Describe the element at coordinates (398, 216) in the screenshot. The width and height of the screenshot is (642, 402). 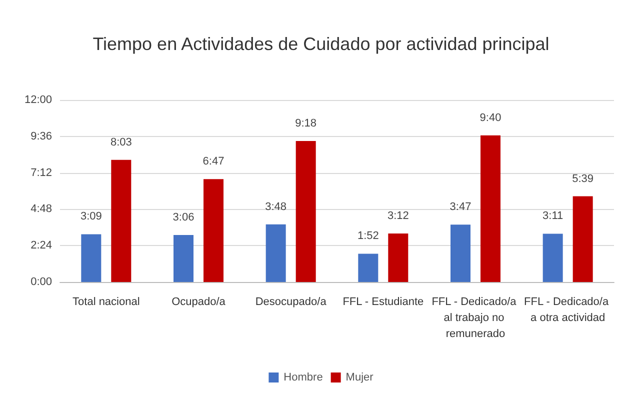
I see `data-label: 3:12` at that location.